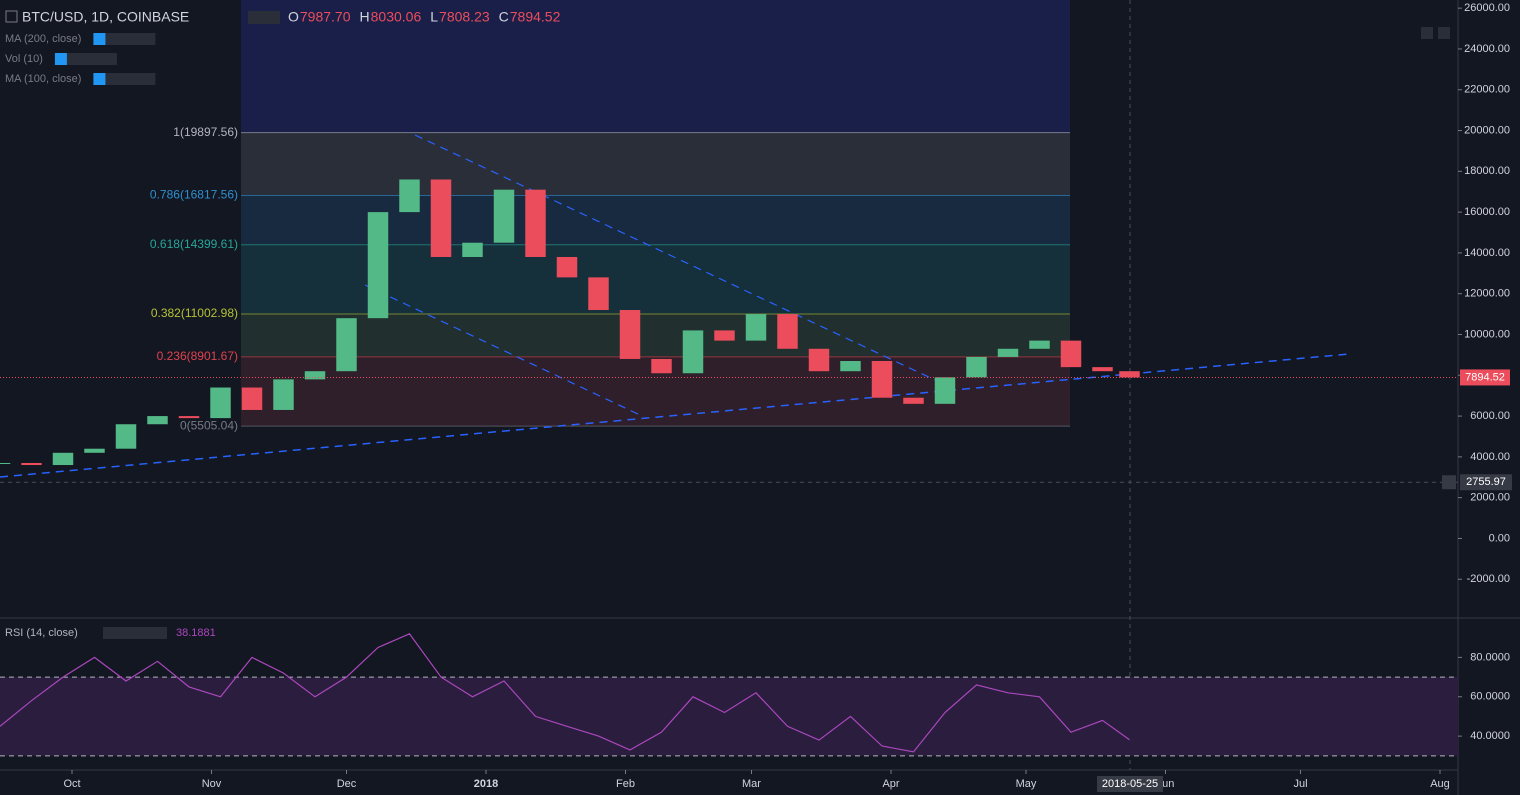  Describe the element at coordinates (1487, 8) in the screenshot. I see `y-tick-label: 26000.00` at that location.